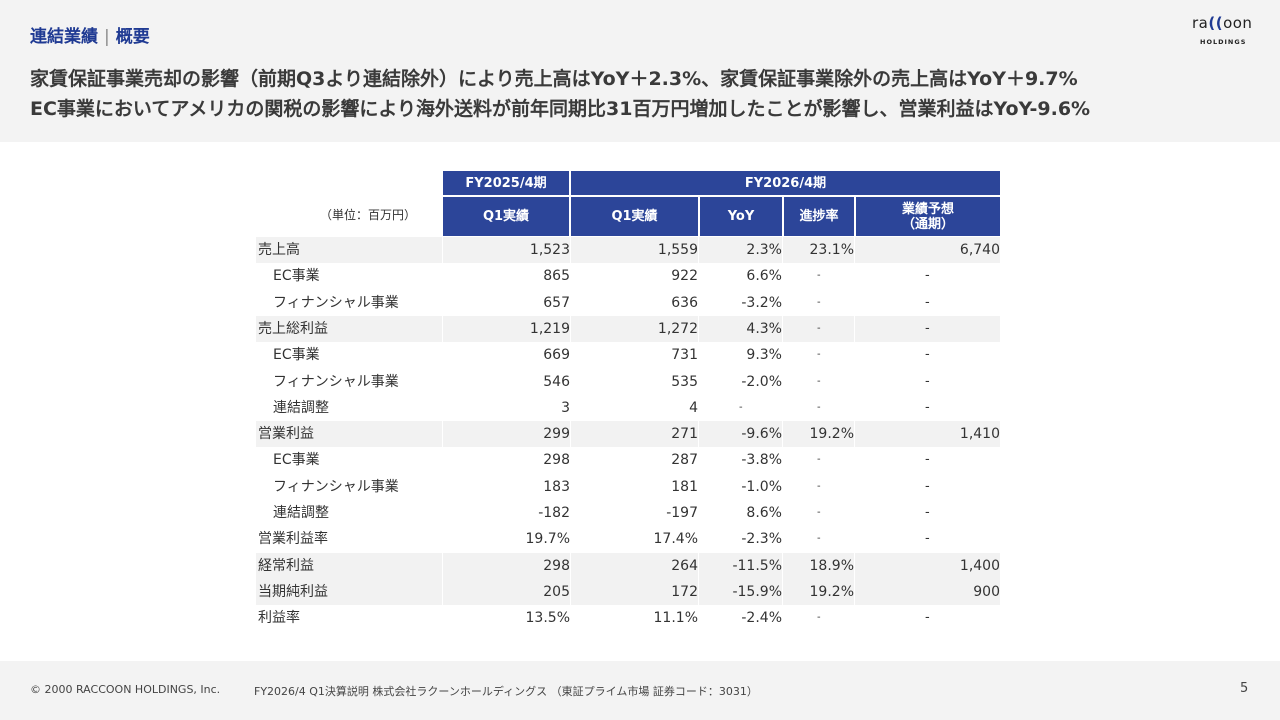 The image size is (1280, 720). Describe the element at coordinates (628, 486) in the screenshot. I see `table-row: フィナンシャル事業 183 181 -1.0% - -` at that location.